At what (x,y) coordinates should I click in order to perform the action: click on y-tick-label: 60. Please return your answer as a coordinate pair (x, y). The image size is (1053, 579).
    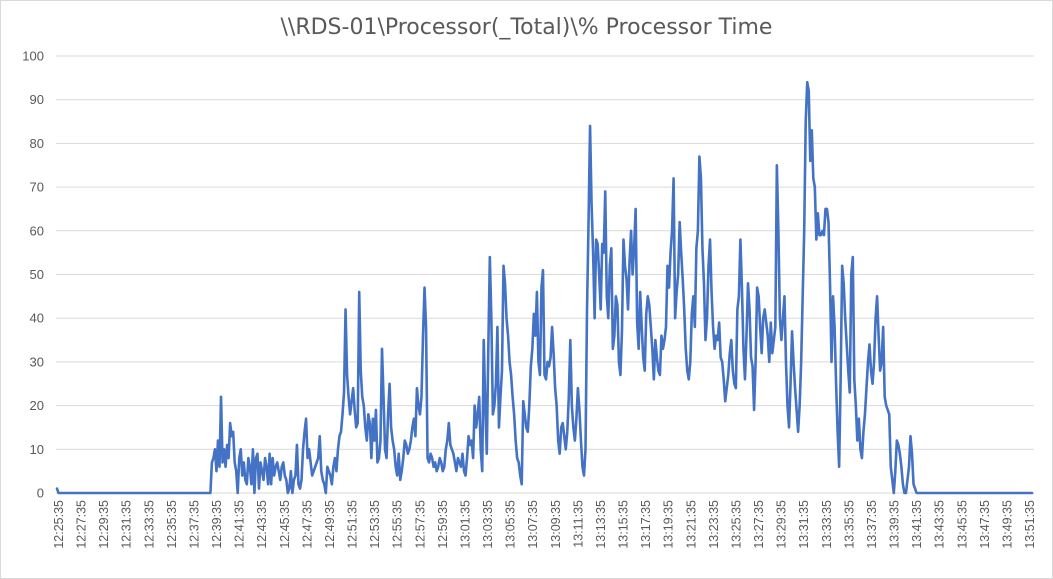
    Looking at the image, I should click on (37, 230).